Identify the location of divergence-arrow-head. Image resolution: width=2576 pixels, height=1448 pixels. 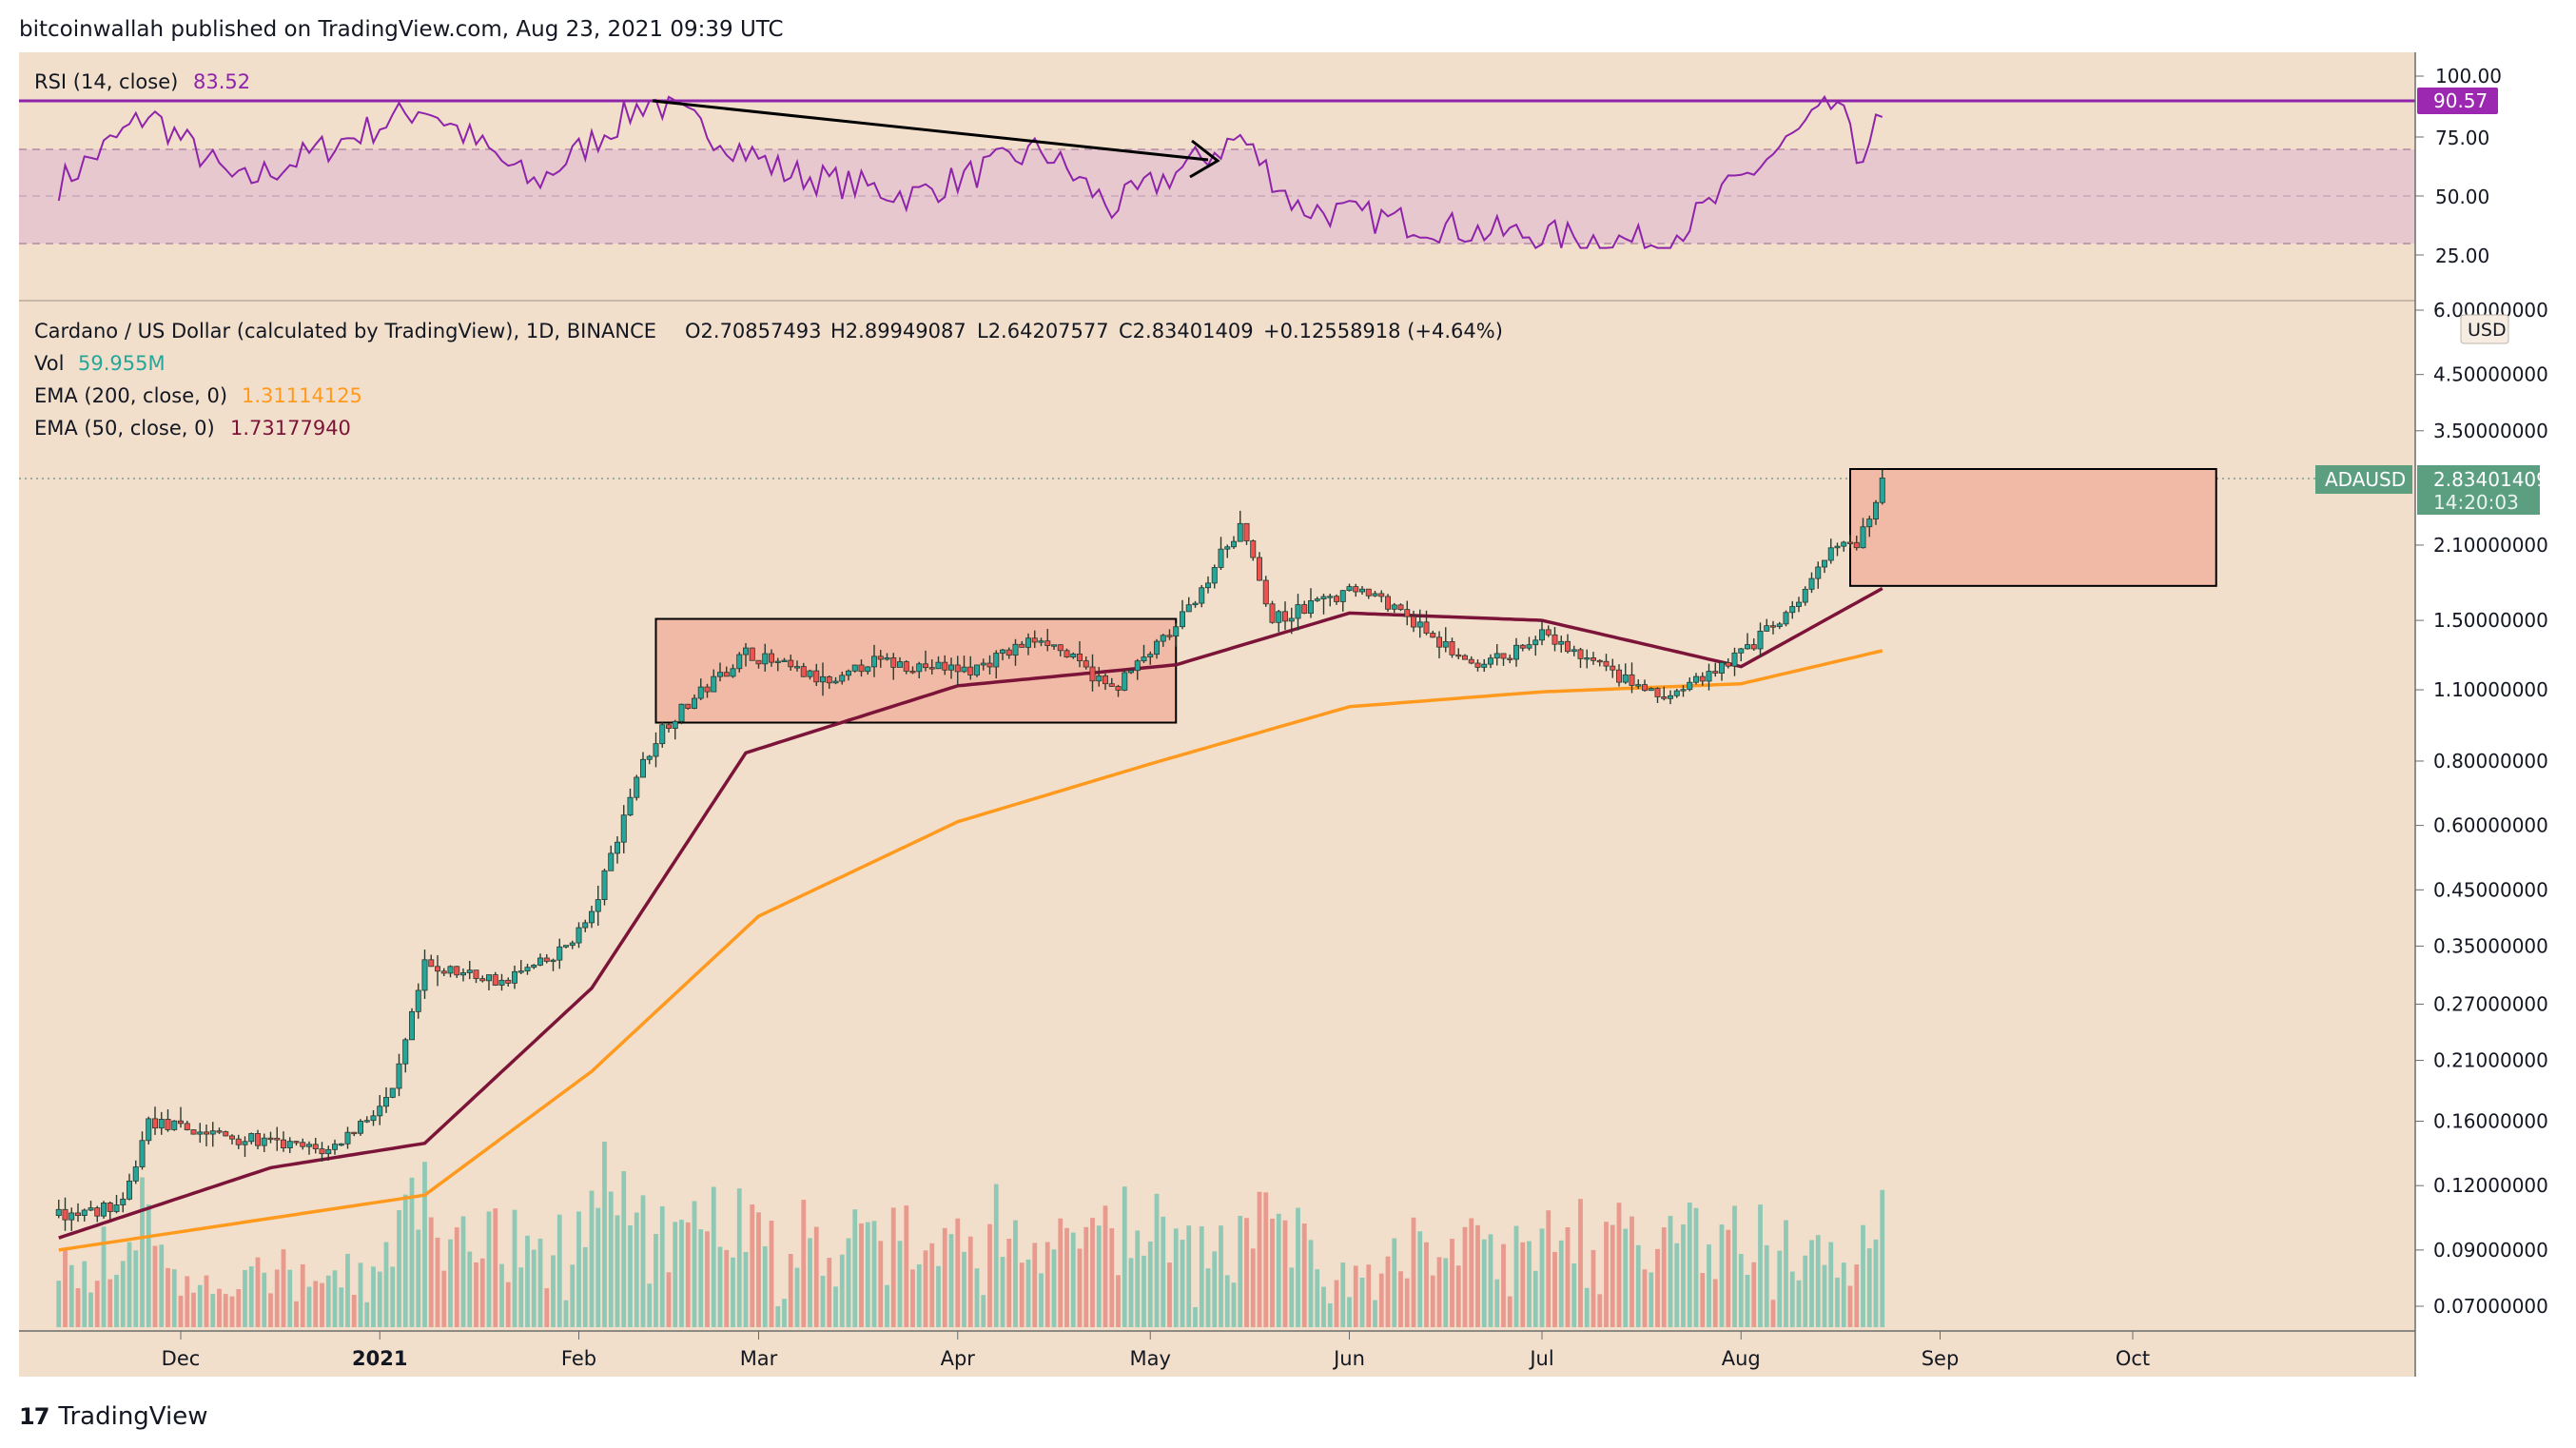
(1205, 159).